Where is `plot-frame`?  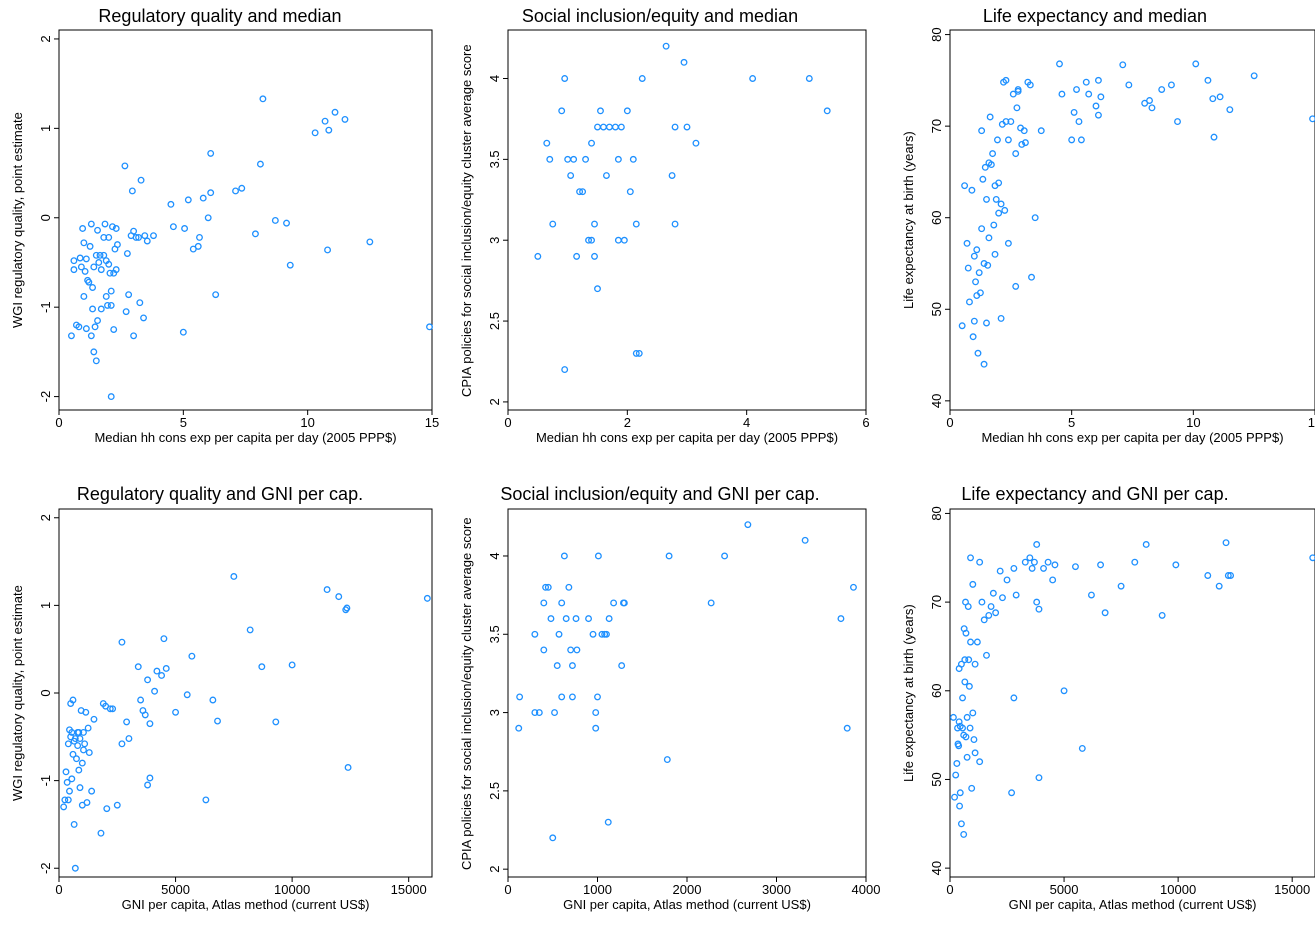
plot-frame is located at coordinates (245, 220).